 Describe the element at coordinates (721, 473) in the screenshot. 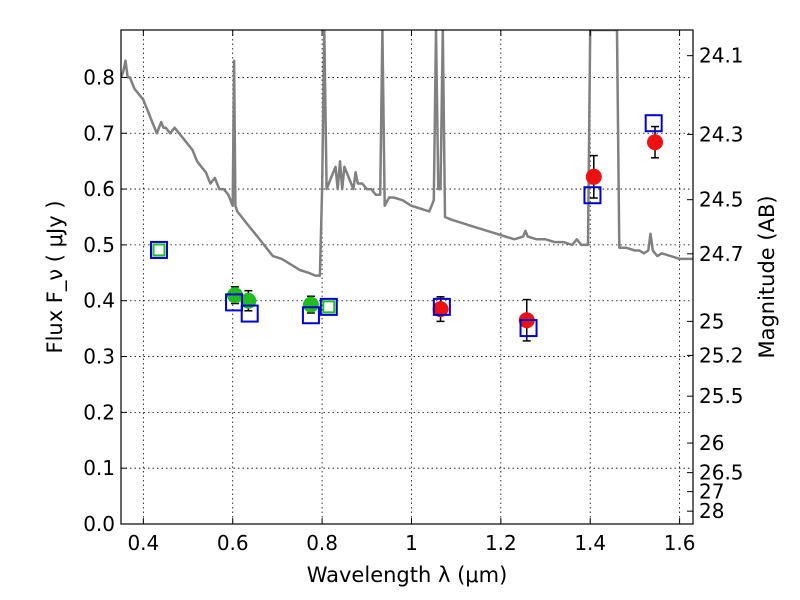

I see `right-tick-label: 26.5` at that location.